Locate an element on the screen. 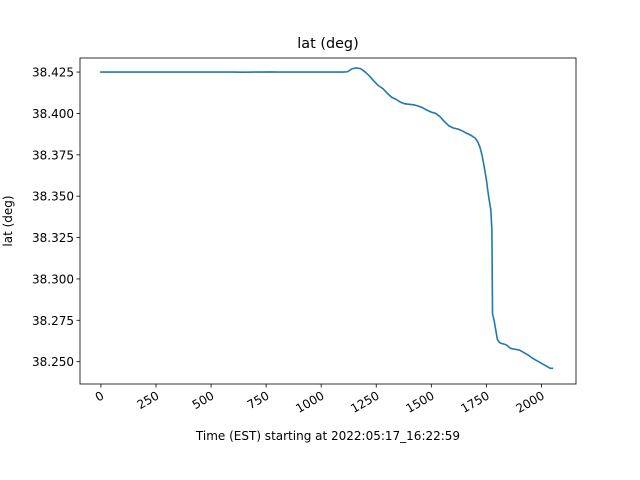  y-tick-label: 38.250 is located at coordinates (53, 362).